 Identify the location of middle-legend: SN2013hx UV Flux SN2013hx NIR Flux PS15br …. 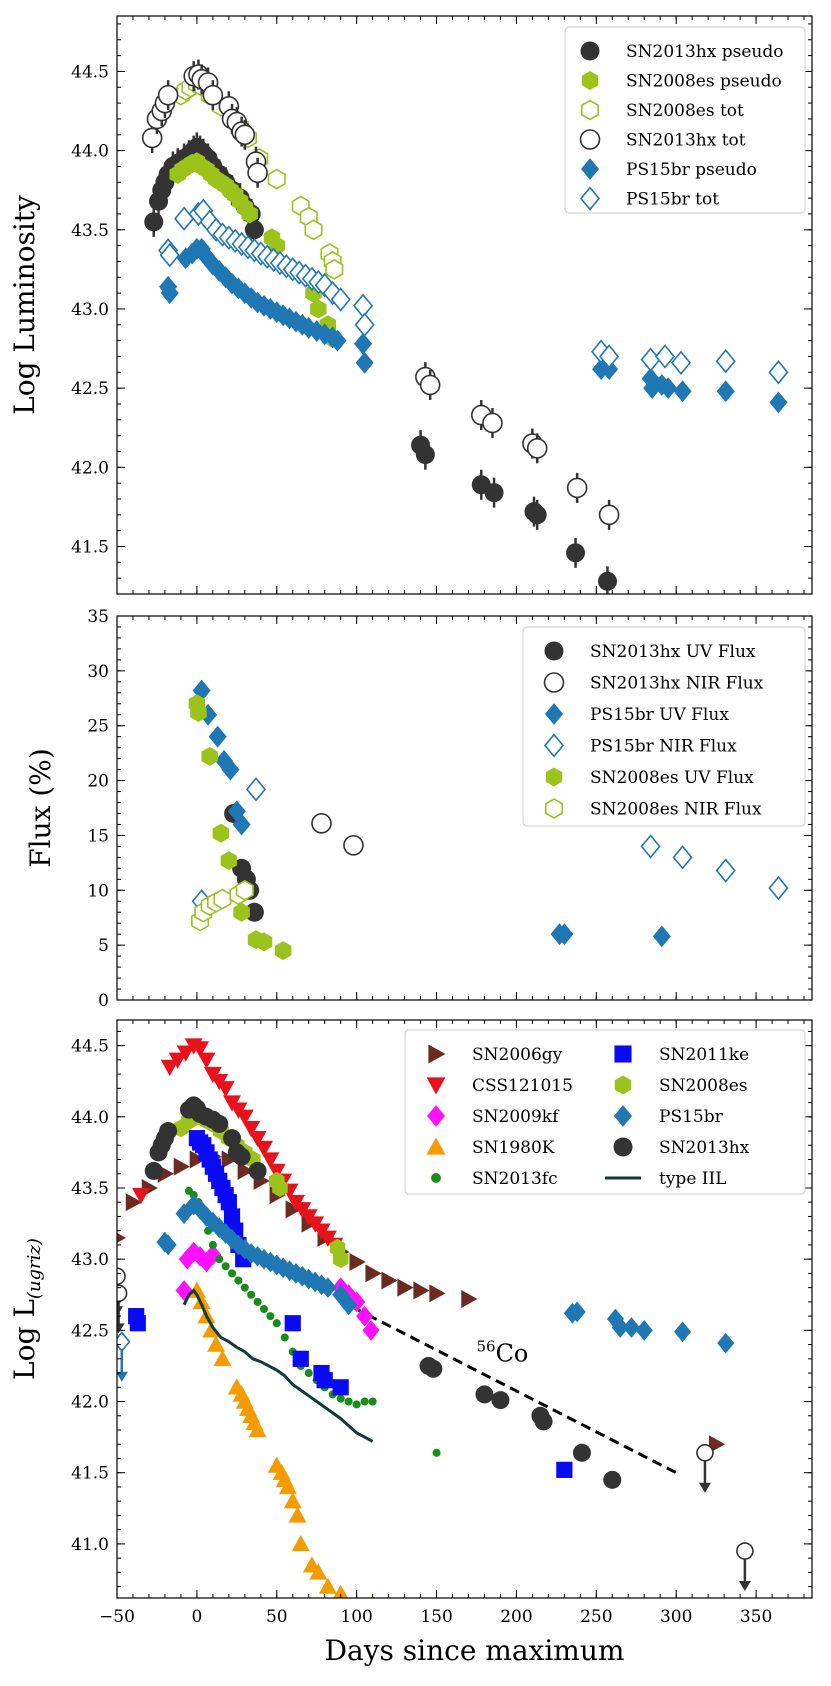
(664, 726).